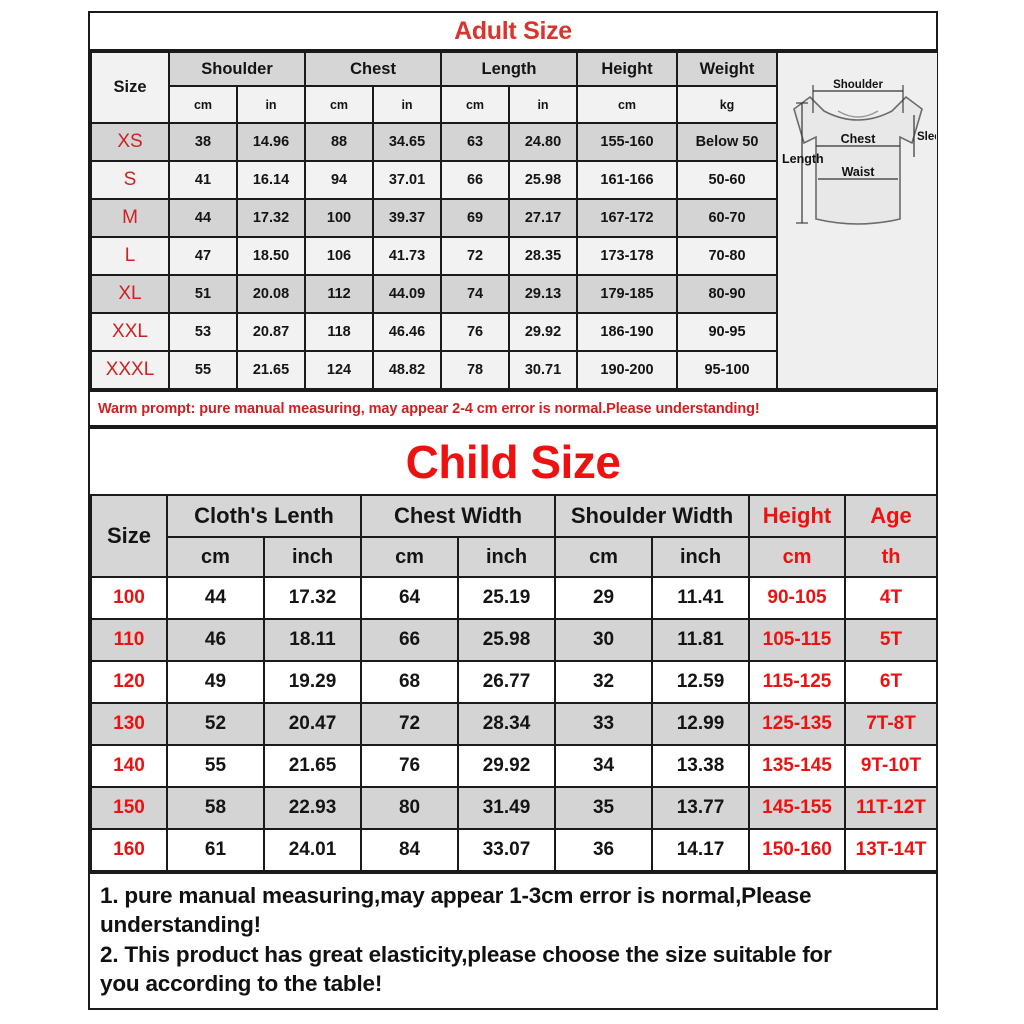 Image resolution: width=1024 pixels, height=1024 pixels. I want to click on child-cell: 80, so click(410, 808).